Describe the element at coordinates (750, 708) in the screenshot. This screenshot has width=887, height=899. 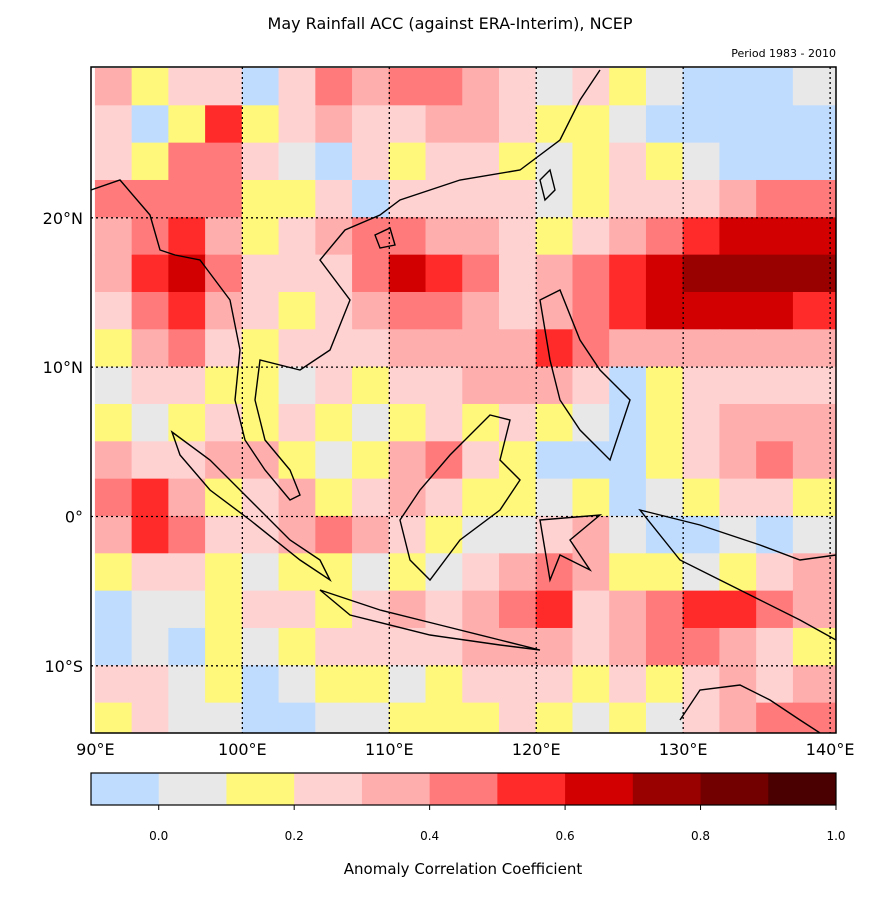
I see `coastline-australia` at that location.